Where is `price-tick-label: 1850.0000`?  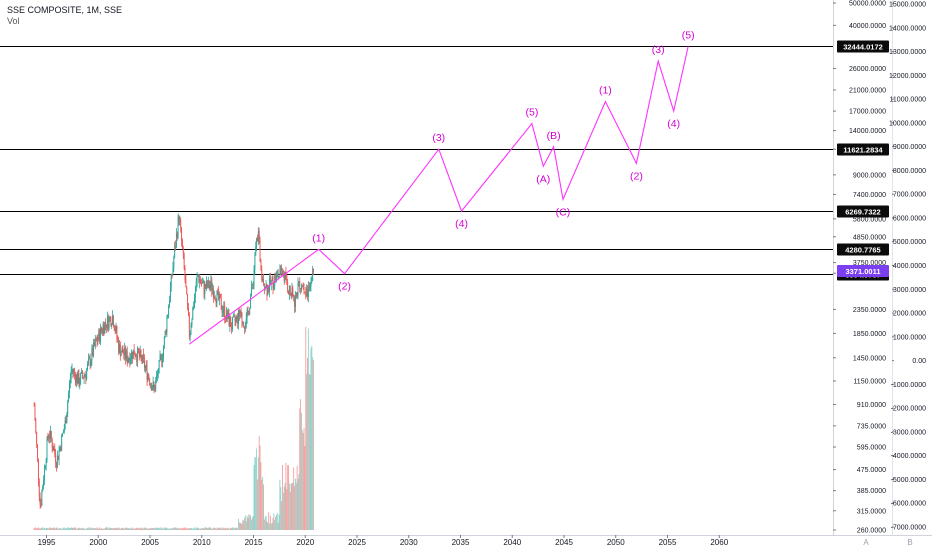
price-tick-label: 1850.0000 is located at coordinates (869, 334).